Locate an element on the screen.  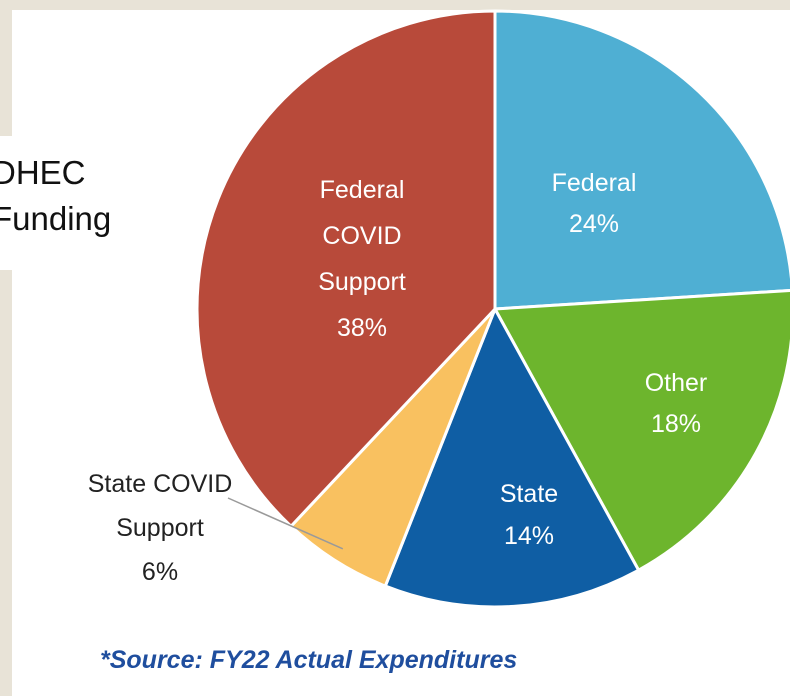
source-note: *Source: FY22 Actual Expenditures is located at coordinates (309, 660).